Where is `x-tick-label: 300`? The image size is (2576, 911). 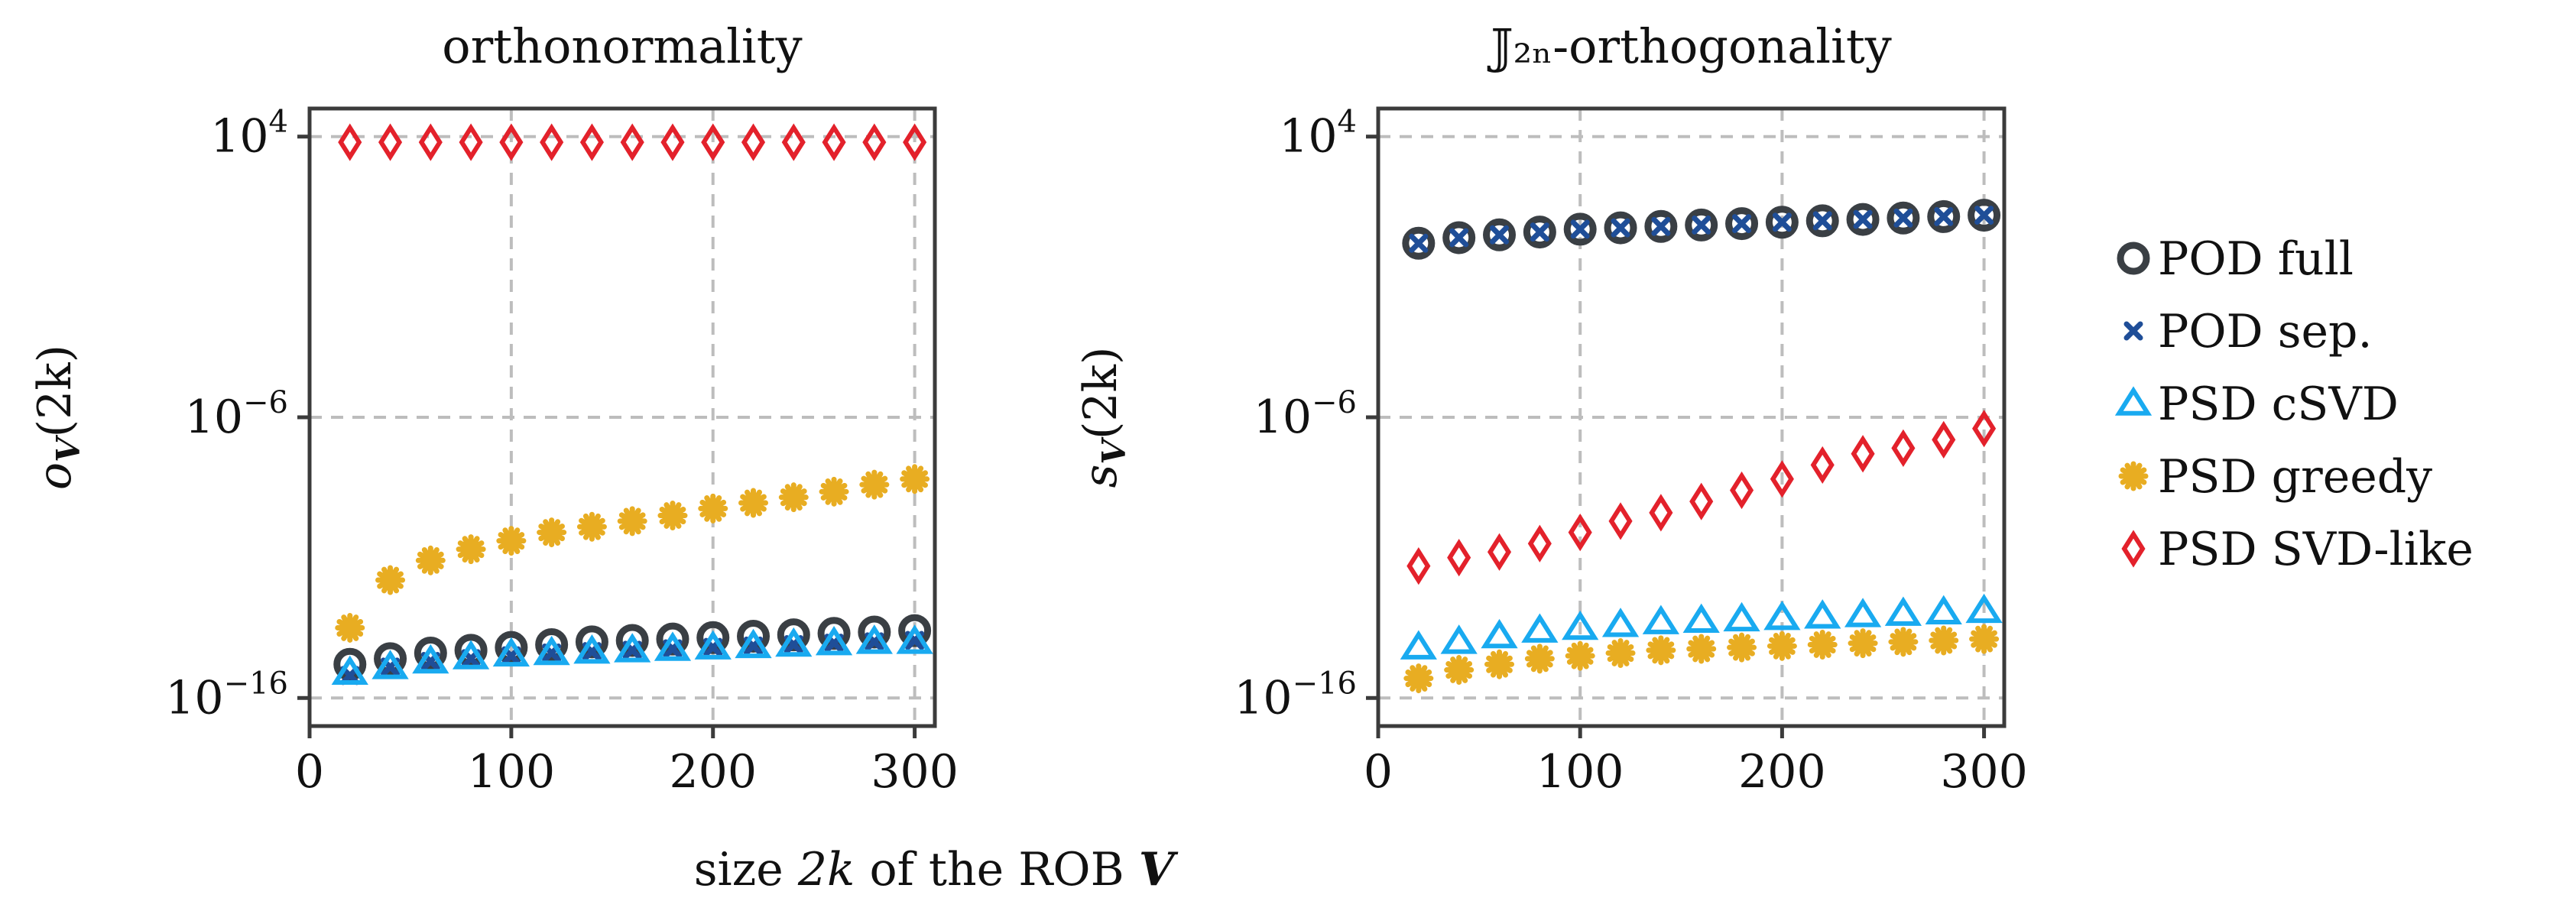
x-tick-label: 300 is located at coordinates (1984, 772).